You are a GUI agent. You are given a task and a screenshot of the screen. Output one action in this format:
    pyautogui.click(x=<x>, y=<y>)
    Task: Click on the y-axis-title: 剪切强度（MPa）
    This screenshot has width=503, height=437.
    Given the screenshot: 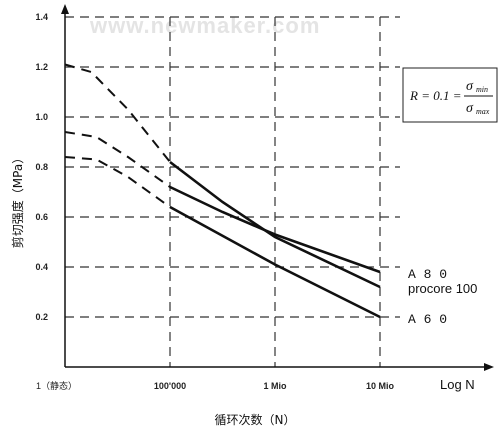 What is the action you would take?
    pyautogui.click(x=17, y=200)
    